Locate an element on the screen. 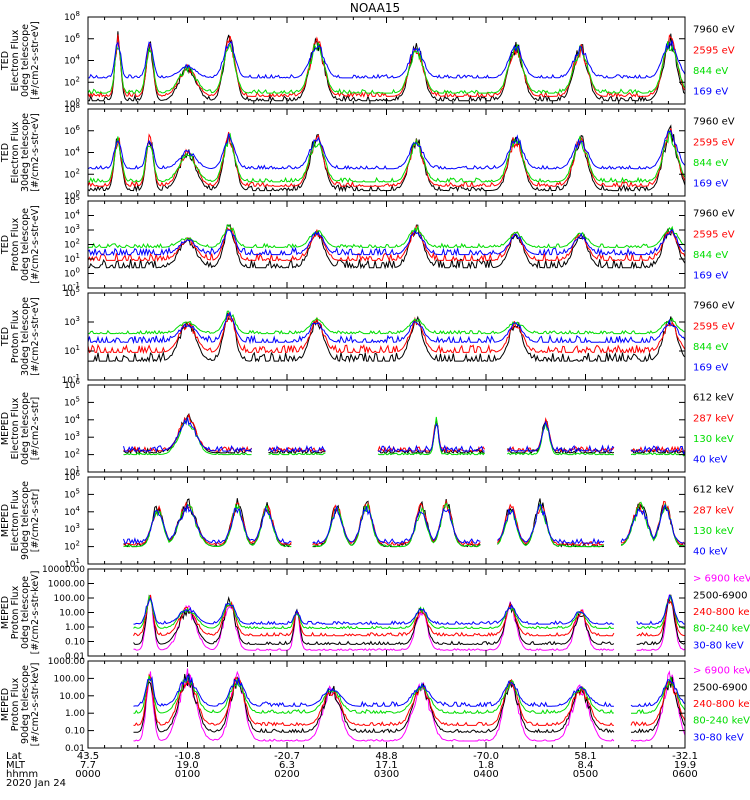 Image resolution: width=750 pixels, height=800 pixels. y-tick-label: 10⁶ is located at coordinates (72, 130).